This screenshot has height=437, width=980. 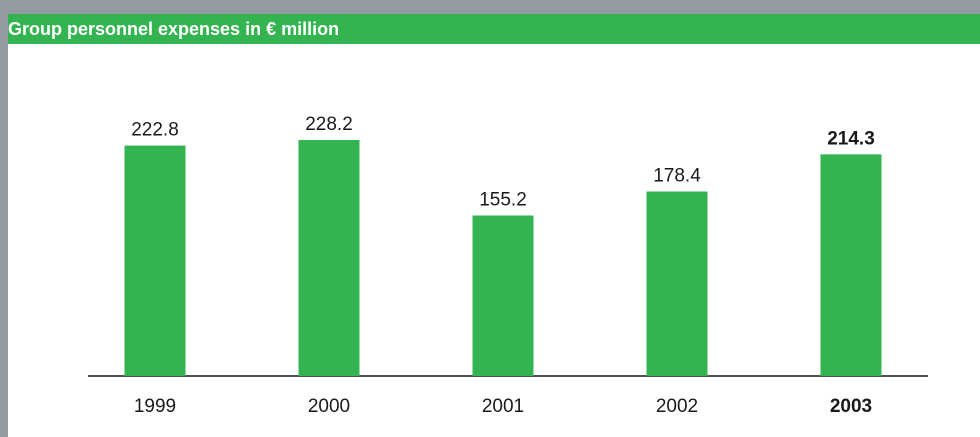 I want to click on value-label-1999: 222.8, so click(x=155, y=130).